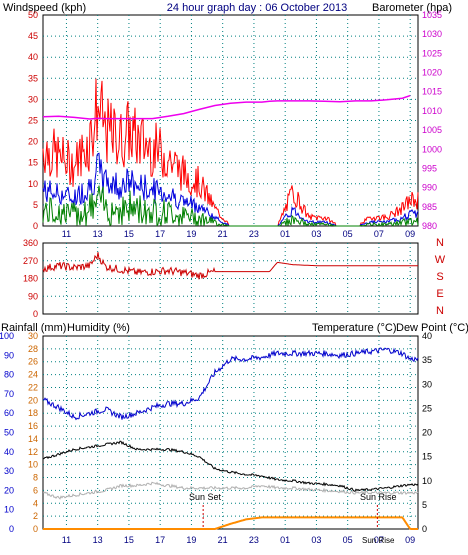  I want to click on humidity-tick-label: 60, so click(9, 413).